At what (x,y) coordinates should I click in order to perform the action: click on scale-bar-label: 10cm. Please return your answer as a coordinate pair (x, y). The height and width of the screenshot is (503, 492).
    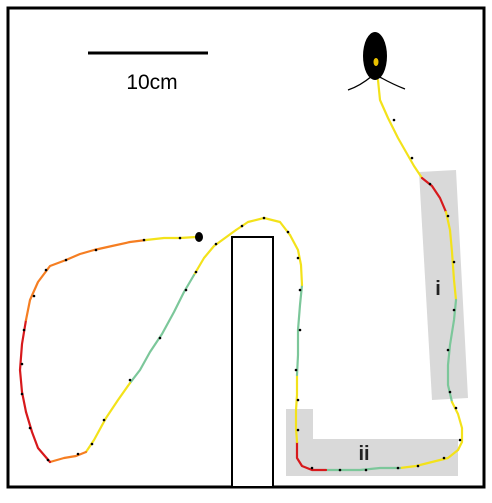
    Looking at the image, I should click on (151, 82).